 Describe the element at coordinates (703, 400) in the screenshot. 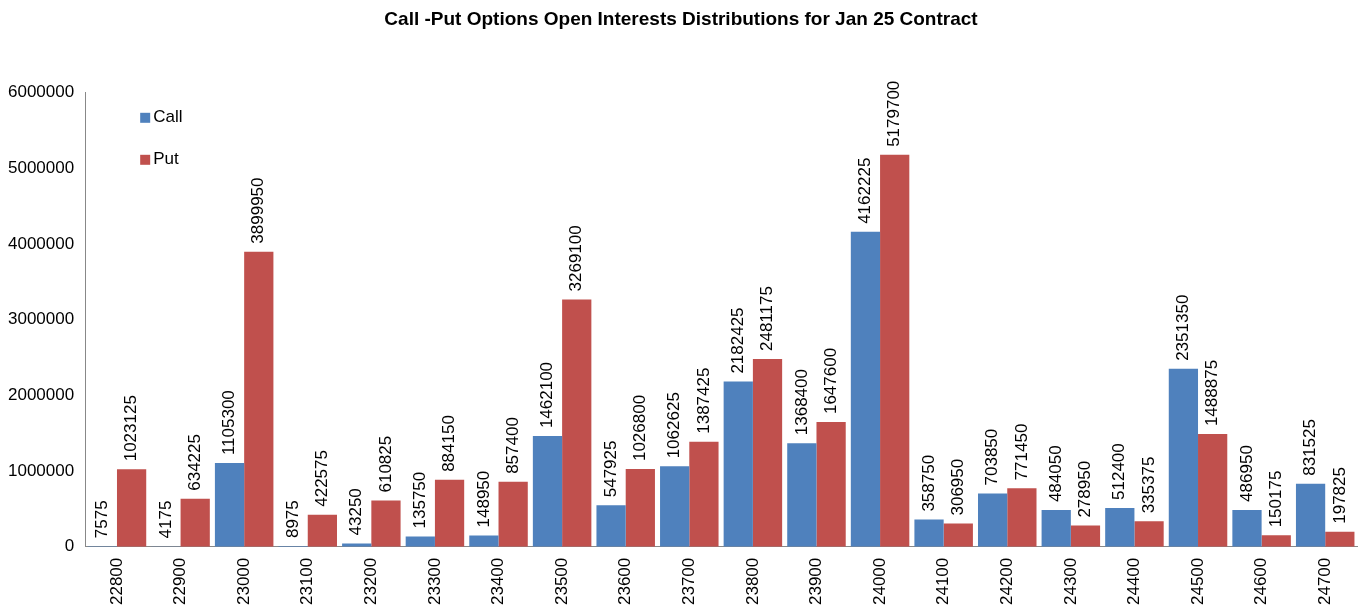

I see `data-label: 1387425` at that location.